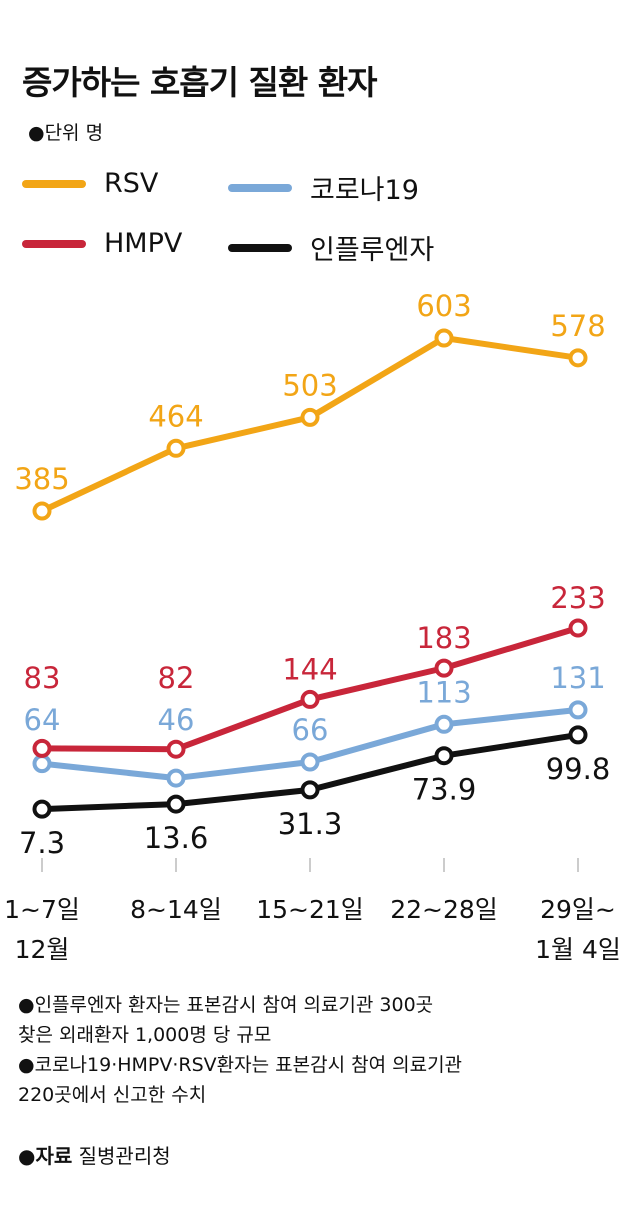 Image resolution: width=640 pixels, height=1206 pixels. I want to click on unit-label: ●단위 명, so click(66, 133).